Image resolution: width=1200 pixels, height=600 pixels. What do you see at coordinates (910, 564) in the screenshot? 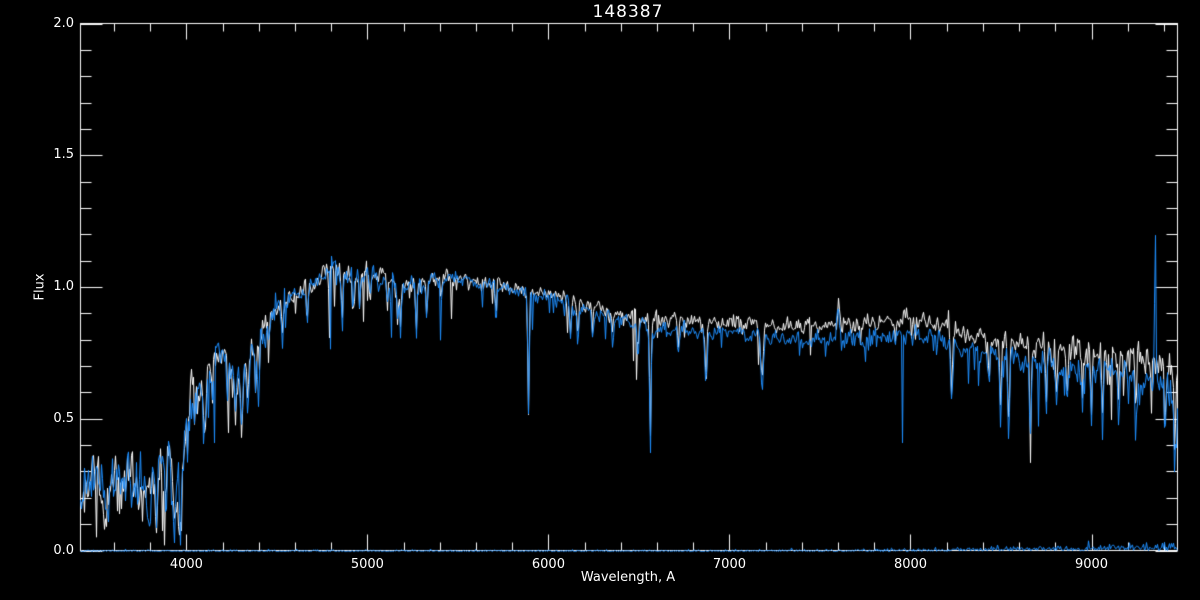
I see `x-tick-label: 8000` at bounding box center [910, 564].